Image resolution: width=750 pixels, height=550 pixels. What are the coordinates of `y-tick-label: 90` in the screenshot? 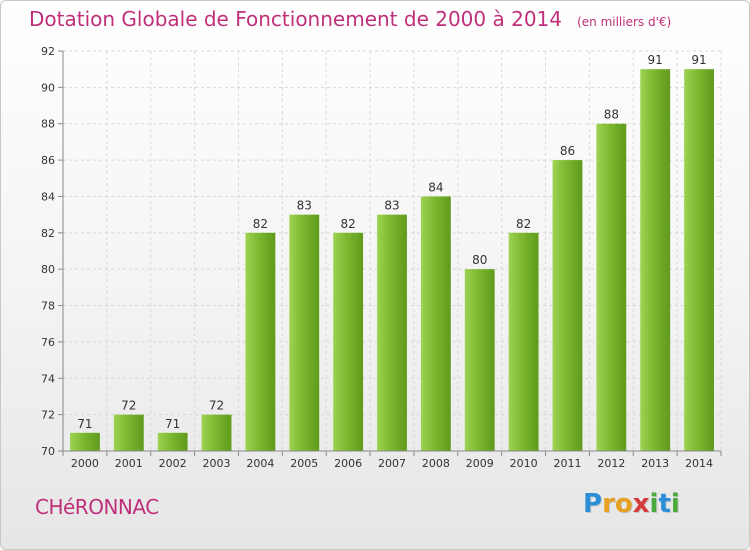 It's located at (48, 87).